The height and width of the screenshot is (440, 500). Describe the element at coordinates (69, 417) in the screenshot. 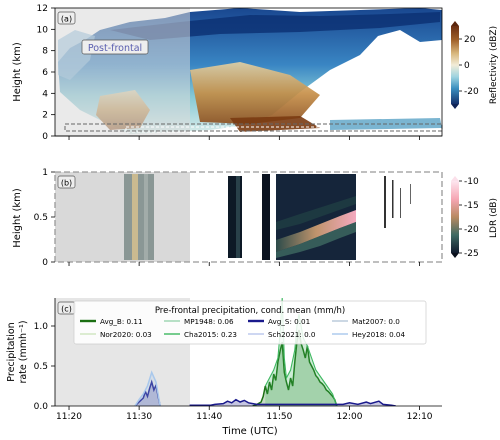

I see `x-tick-label: 11:20` at that location.